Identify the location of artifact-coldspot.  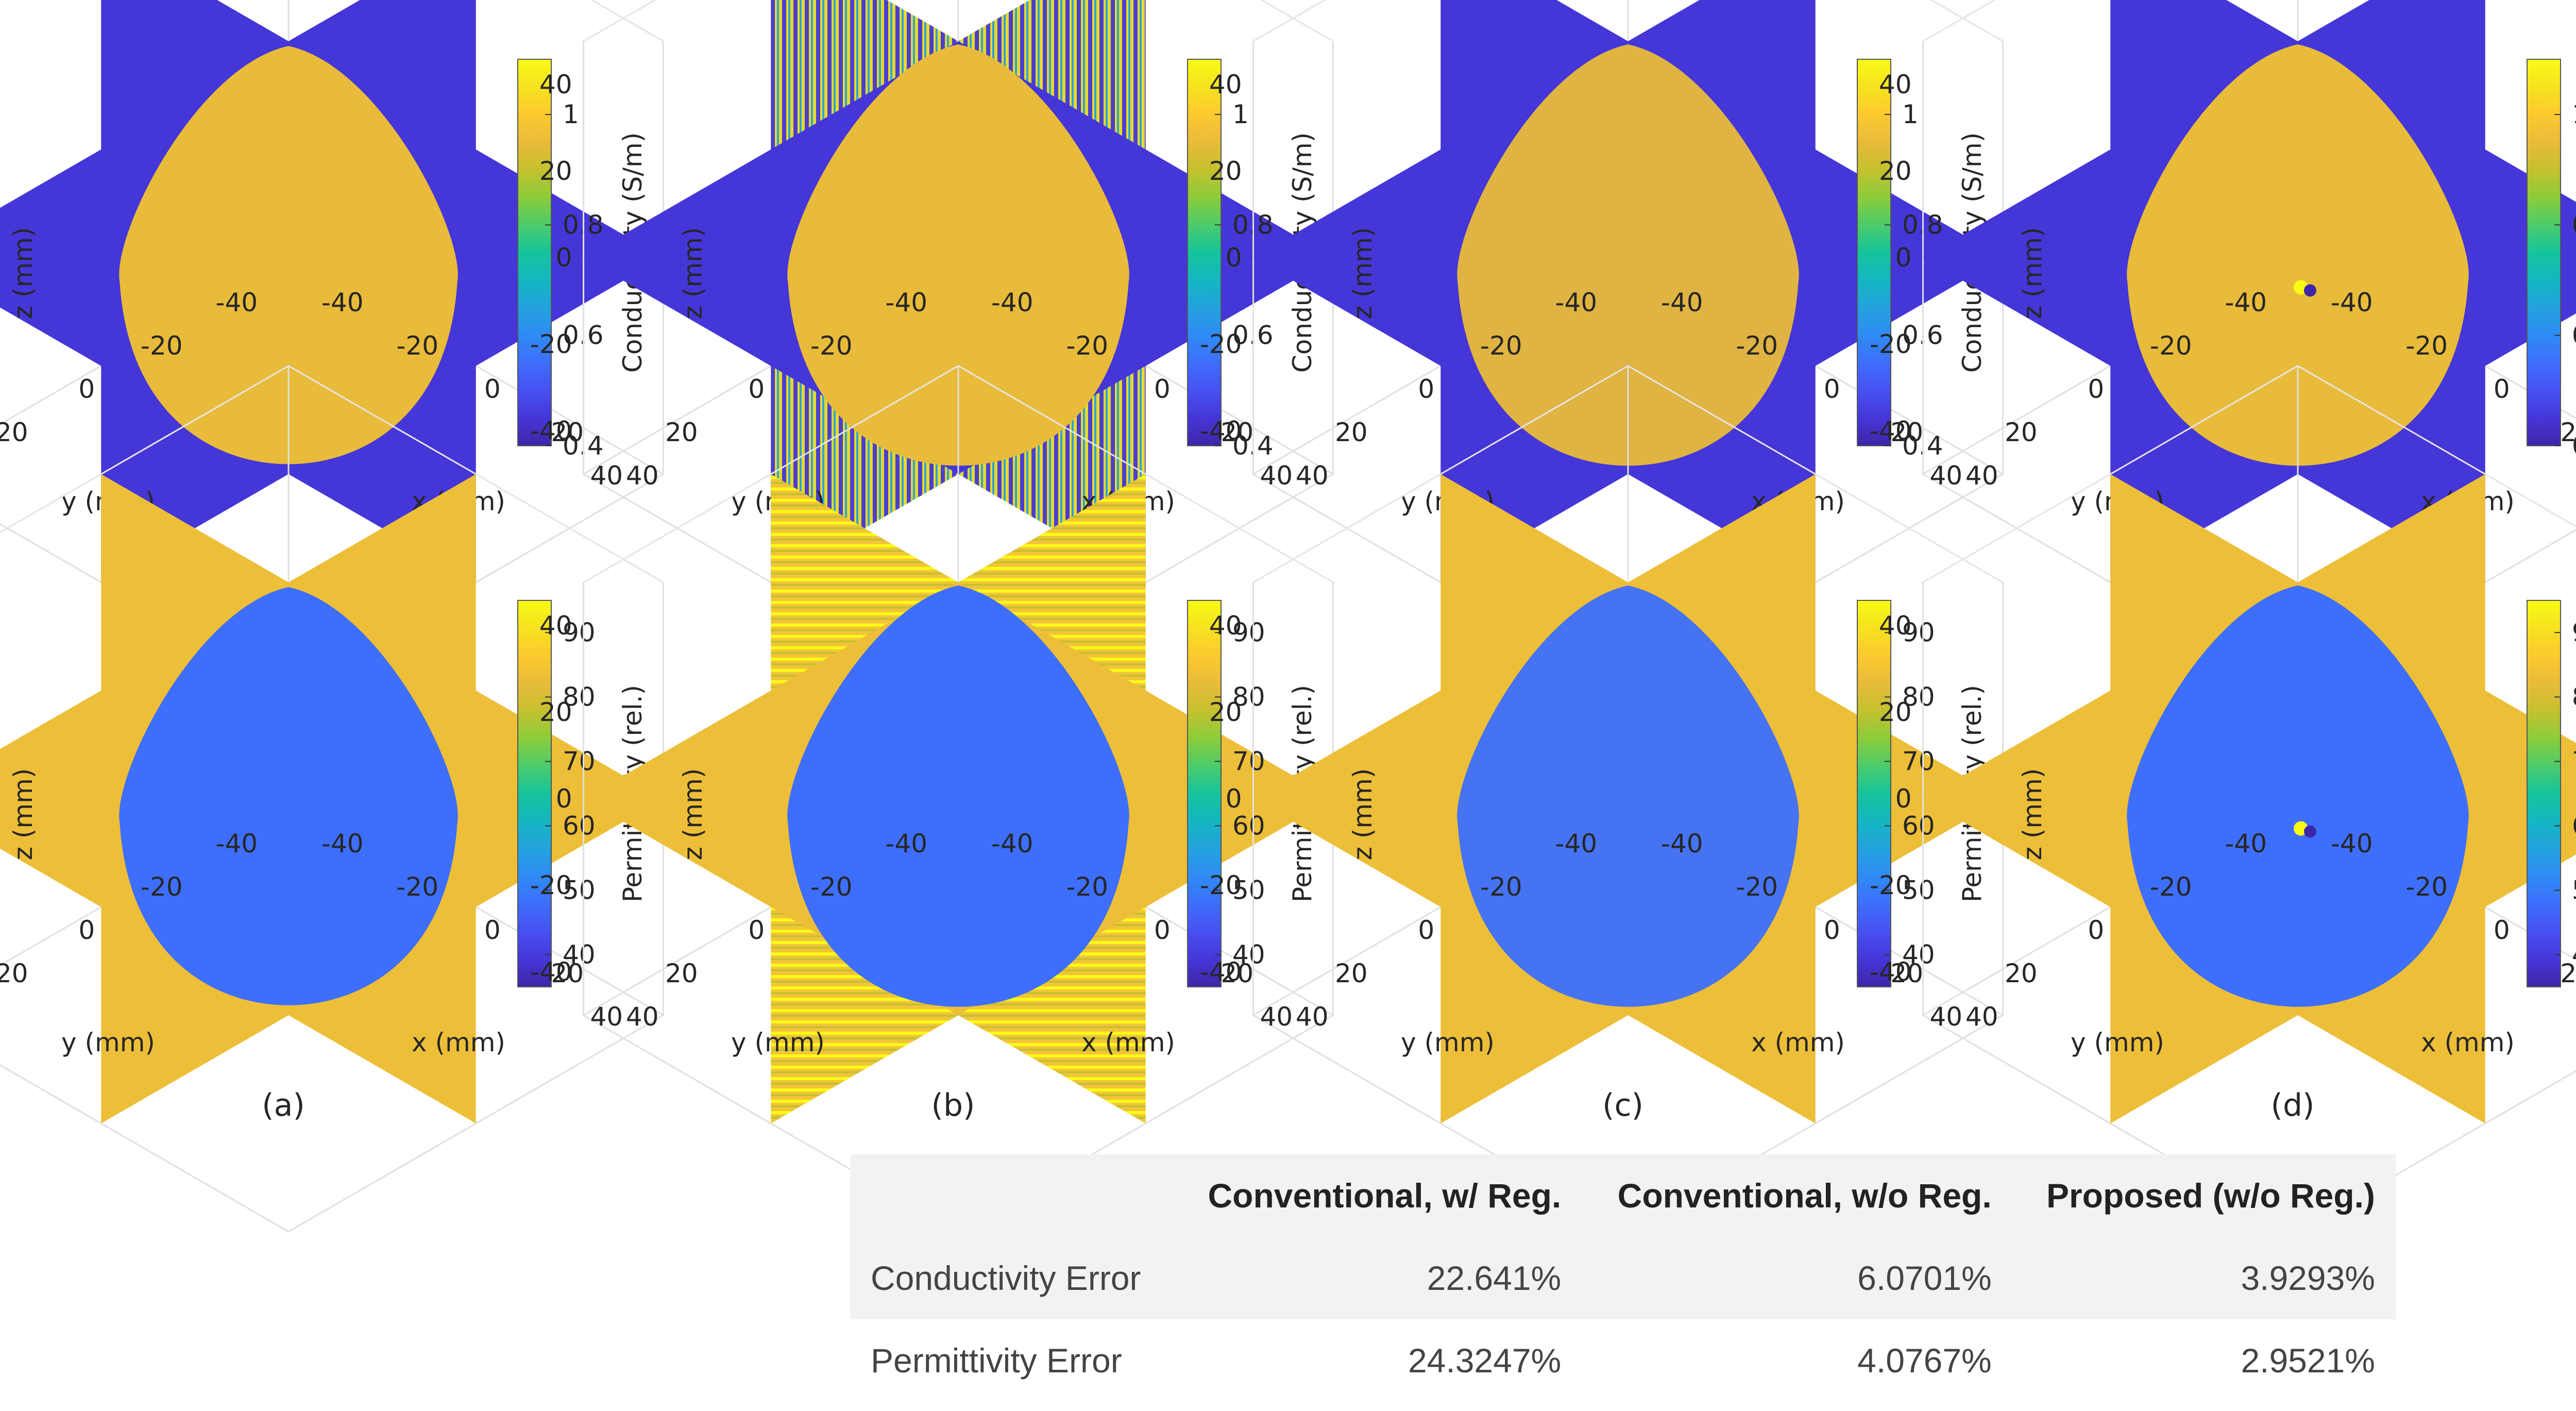
(2310, 832).